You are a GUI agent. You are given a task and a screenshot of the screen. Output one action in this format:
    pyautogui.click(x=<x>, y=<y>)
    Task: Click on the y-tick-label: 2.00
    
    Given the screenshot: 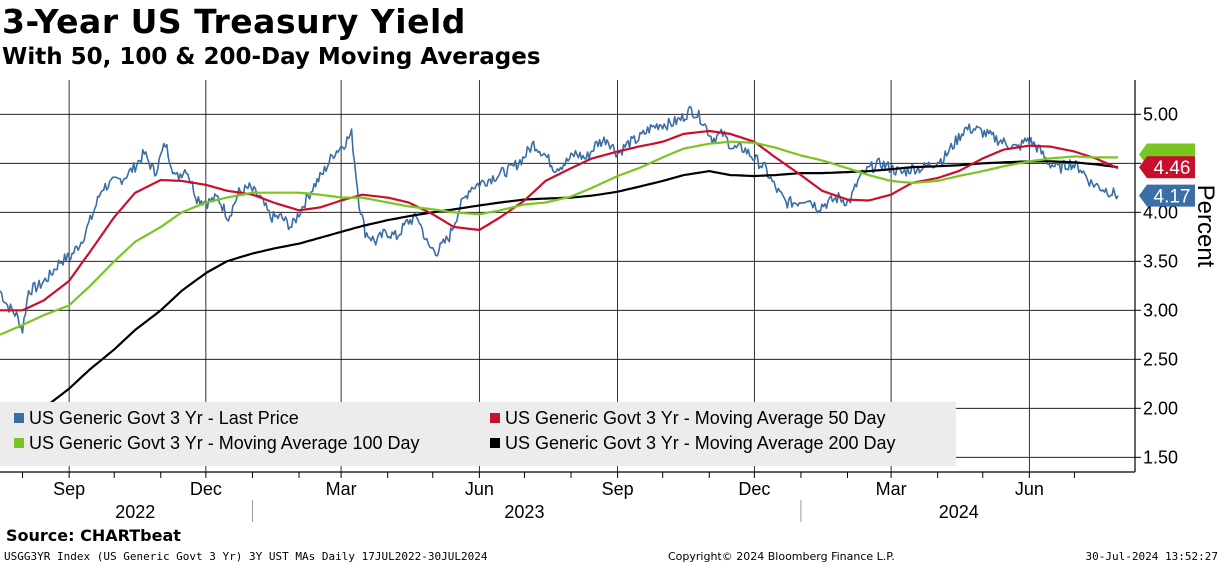 What is the action you would take?
    pyautogui.click(x=1160, y=408)
    